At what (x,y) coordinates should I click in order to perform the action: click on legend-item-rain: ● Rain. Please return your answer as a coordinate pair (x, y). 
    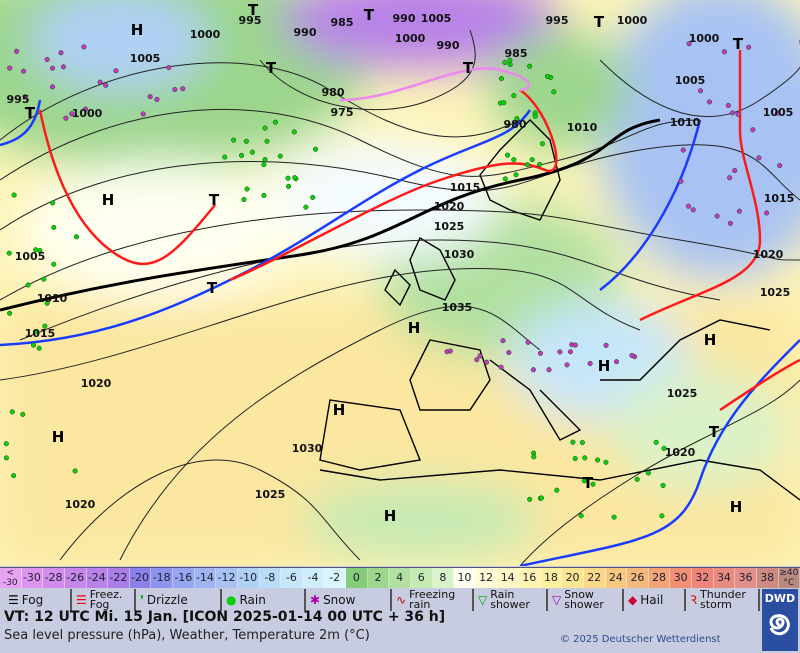
    Looking at the image, I should click on (264, 600).